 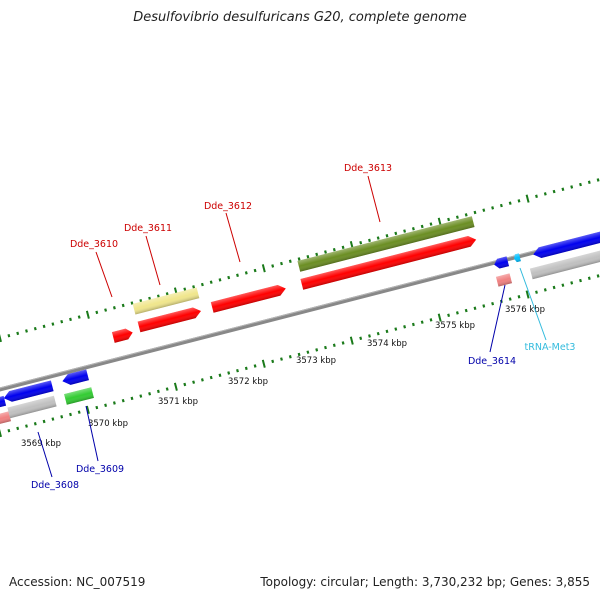 I want to click on gene-dde3608-pseudo, so click(x=6, y=418).